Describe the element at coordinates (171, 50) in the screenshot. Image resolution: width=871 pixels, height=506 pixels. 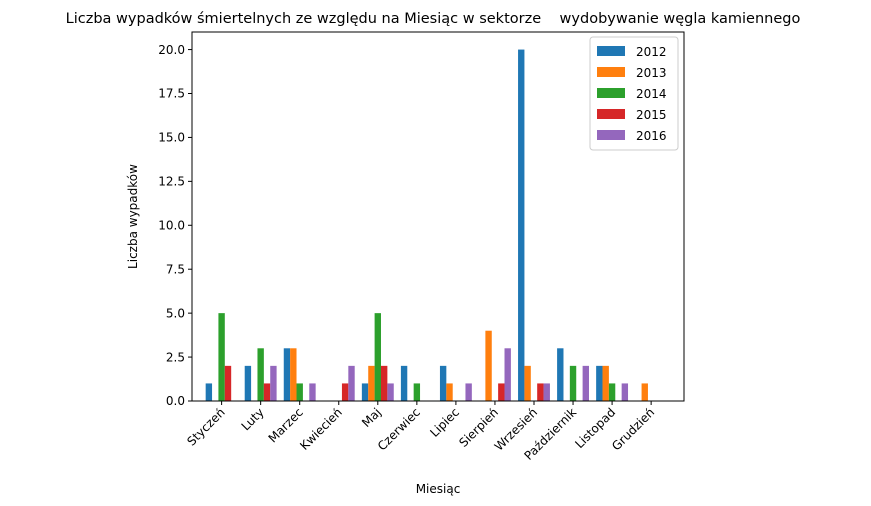
I see `y-tick-label: 20.0` at that location.